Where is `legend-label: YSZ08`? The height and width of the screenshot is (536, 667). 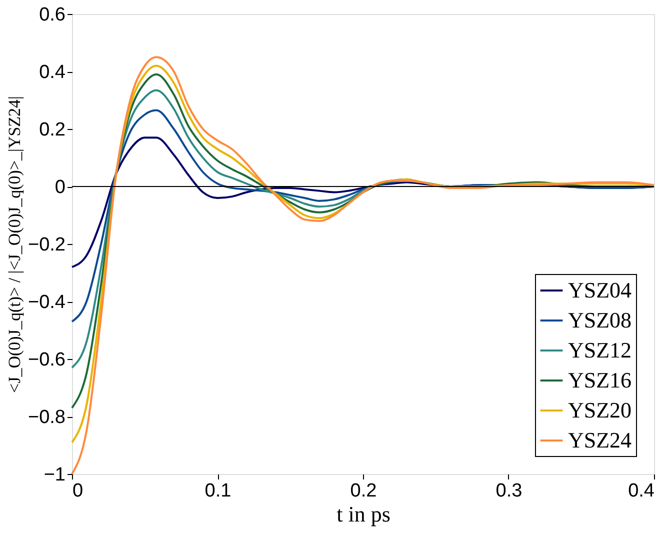 legend-label: YSZ08 is located at coordinates (600, 320).